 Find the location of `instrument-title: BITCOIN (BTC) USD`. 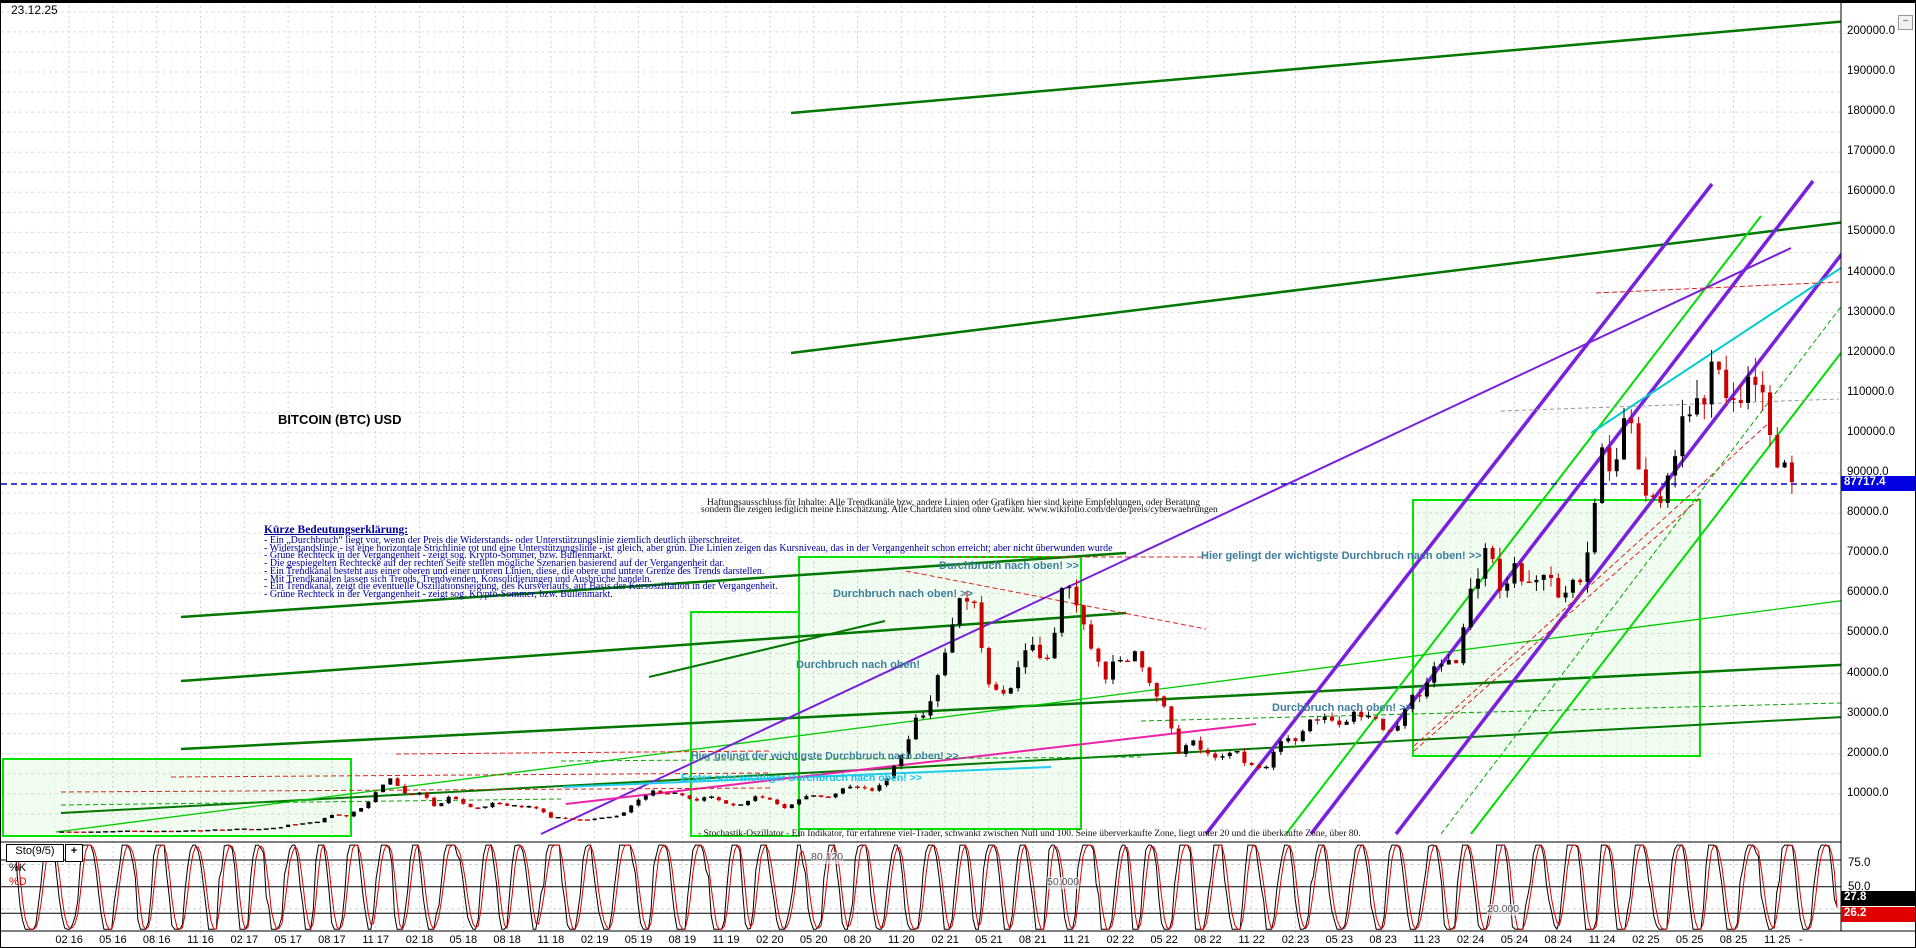

instrument-title: BITCOIN (BTC) USD is located at coordinates (340, 419).